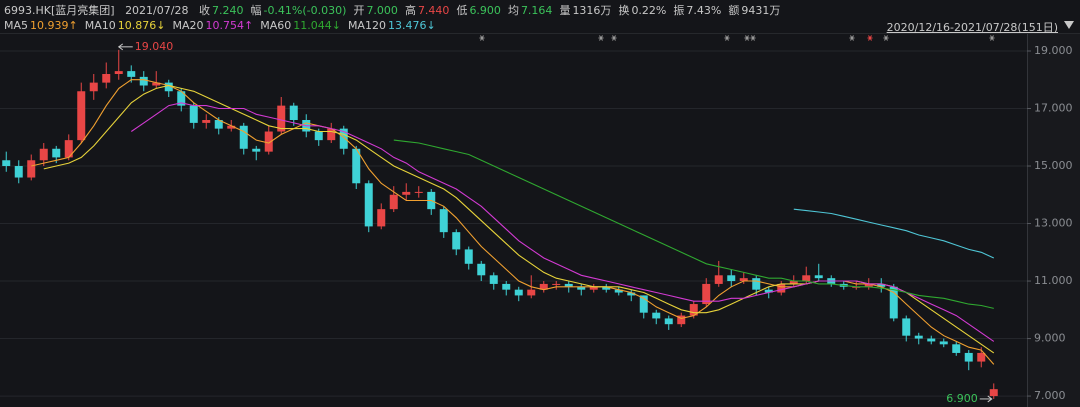  What do you see at coordinates (704, 10) in the screenshot?
I see `quote-value: 7.43%` at bounding box center [704, 10].